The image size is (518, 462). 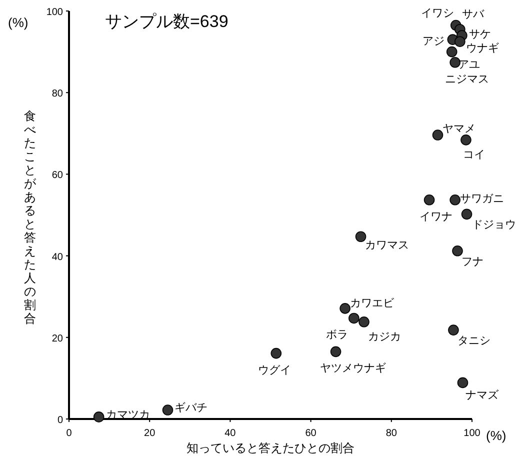 I want to click on annotation: ウナギ, so click(x=482, y=48).